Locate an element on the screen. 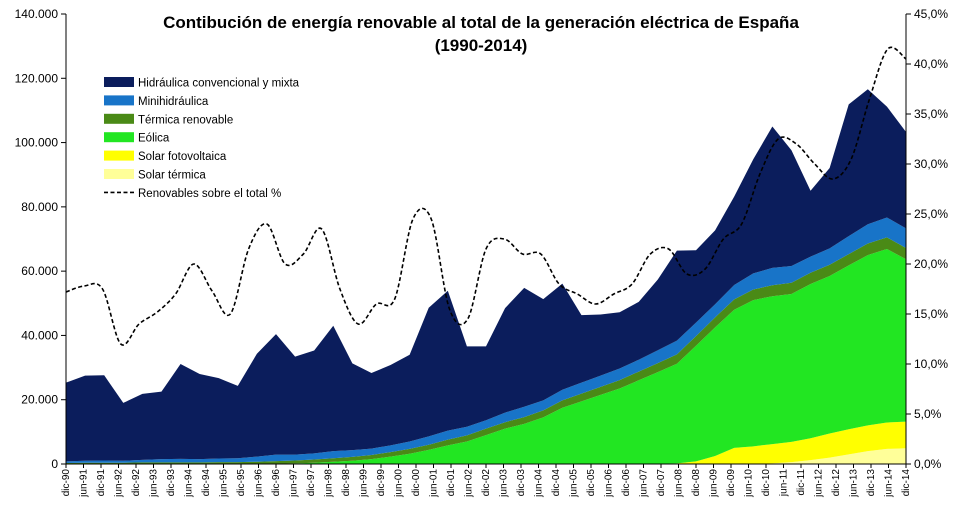 The height and width of the screenshot is (516, 960). area-series-solar-termica is located at coordinates (486, 456).